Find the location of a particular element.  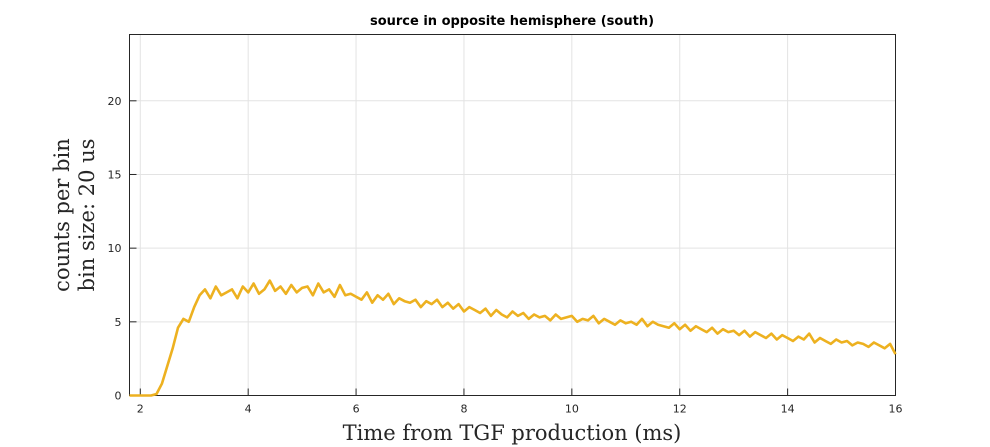

x-tick-label: 8 is located at coordinates (463, 409).